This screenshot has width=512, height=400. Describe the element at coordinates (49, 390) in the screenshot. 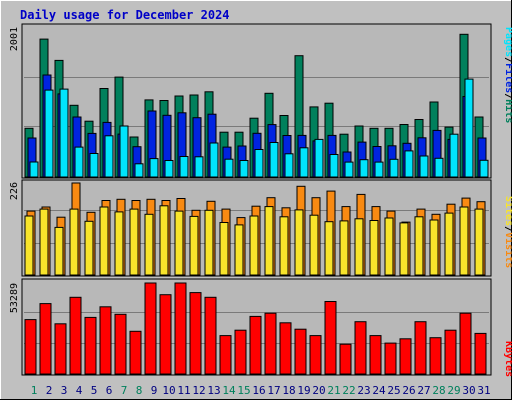

I see `x-tick-label: 2` at that location.